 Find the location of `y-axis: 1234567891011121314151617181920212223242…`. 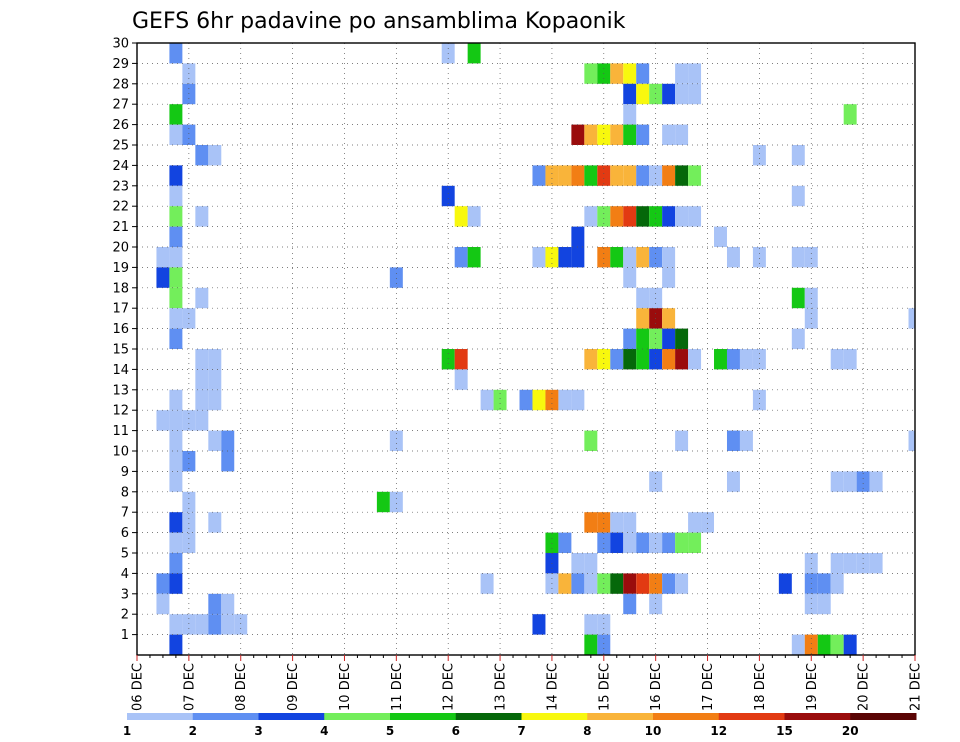

y-axis: 1234567891011121314151617181920212223242… is located at coordinates (124, 340).